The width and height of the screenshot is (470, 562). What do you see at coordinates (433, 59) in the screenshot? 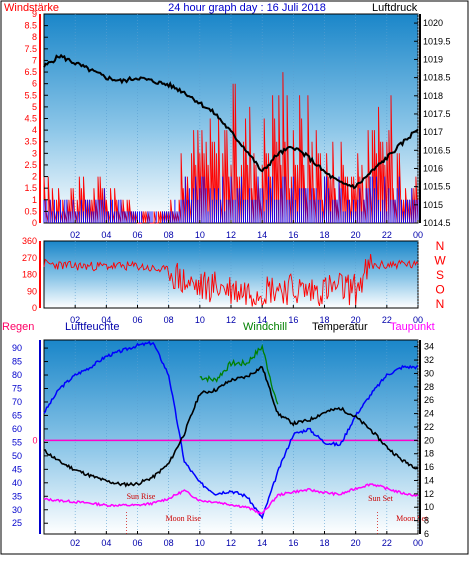
I see `pressure-tick-label: 1019` at bounding box center [433, 59].